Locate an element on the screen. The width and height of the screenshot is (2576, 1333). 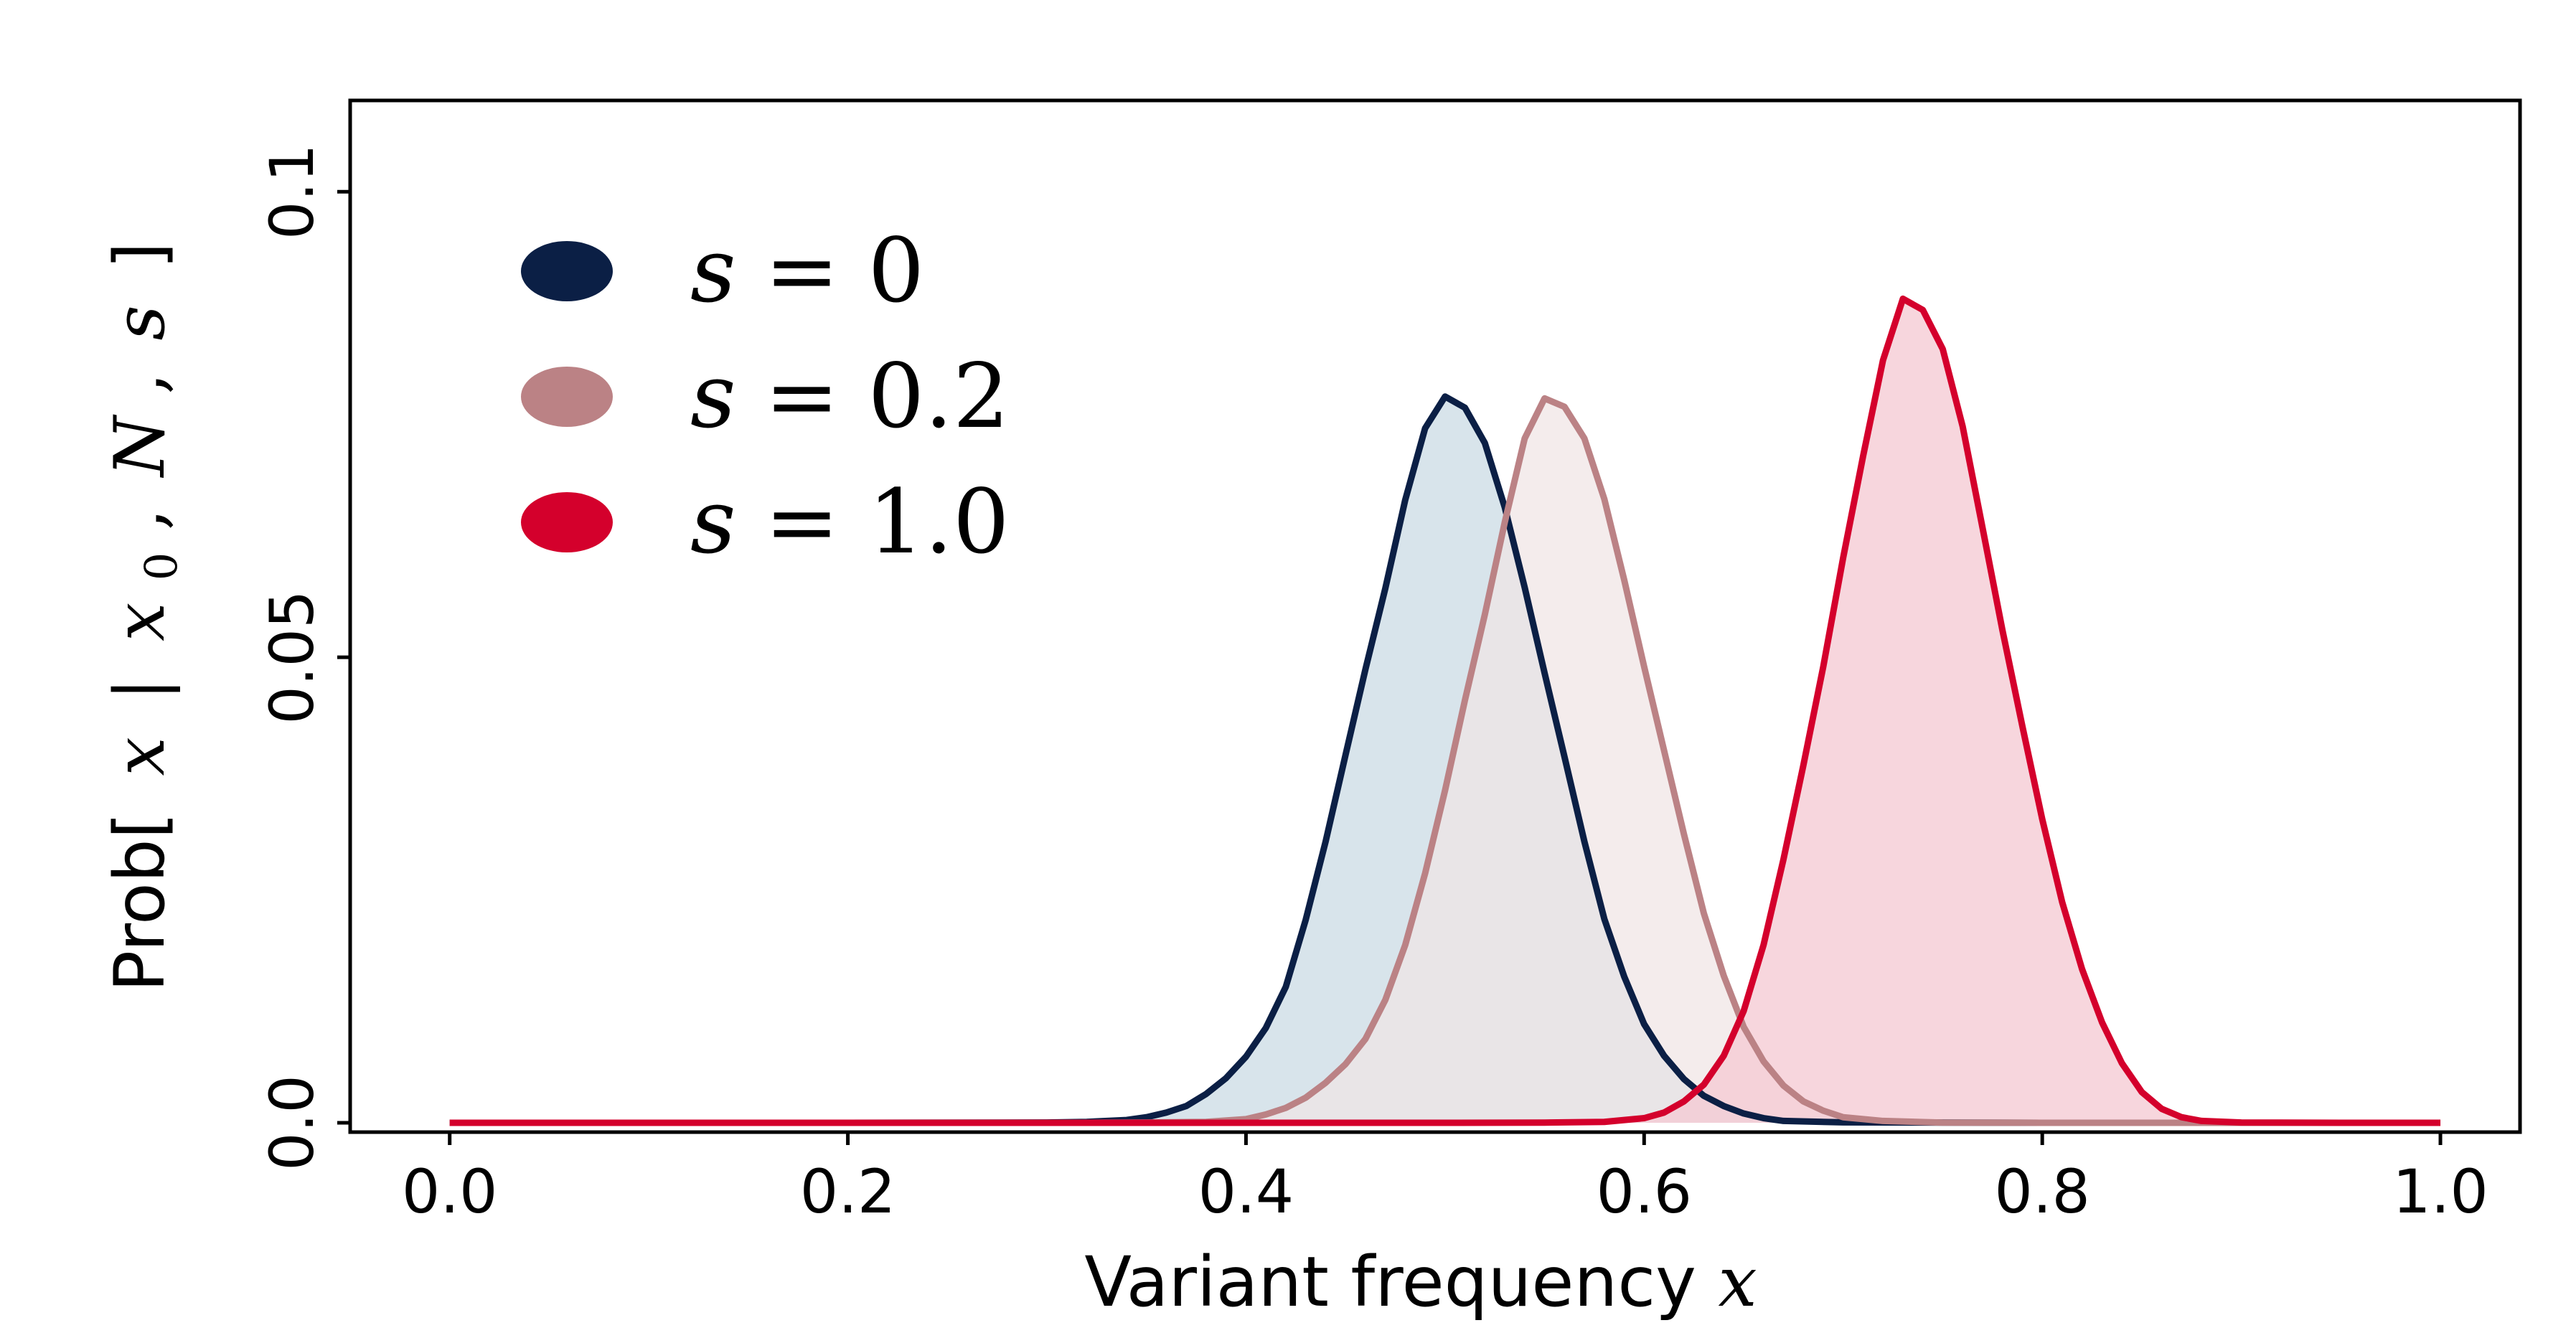
legend-label-1: s = 0 is located at coordinates (807, 271).